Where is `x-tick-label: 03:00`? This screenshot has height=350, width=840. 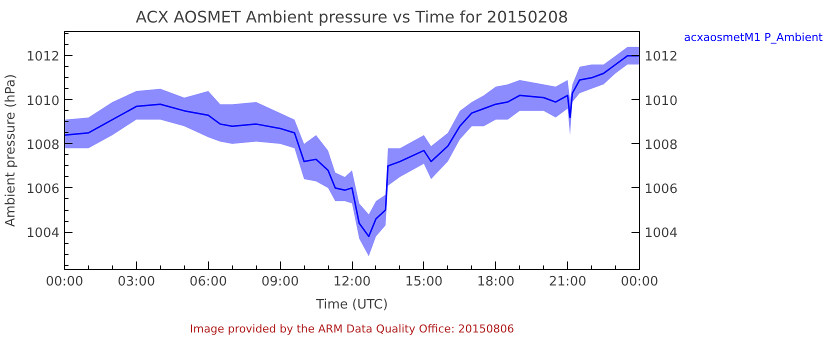 x-tick-label: 03:00 is located at coordinates (137, 282).